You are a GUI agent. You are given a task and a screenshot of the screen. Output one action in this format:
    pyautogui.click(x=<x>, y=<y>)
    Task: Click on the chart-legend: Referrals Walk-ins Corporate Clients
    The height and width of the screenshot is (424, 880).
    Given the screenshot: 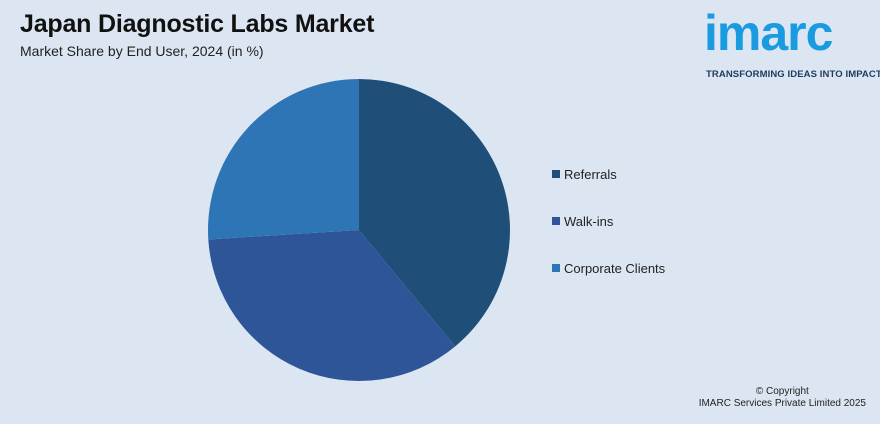 What is the action you would take?
    pyautogui.click(x=608, y=235)
    